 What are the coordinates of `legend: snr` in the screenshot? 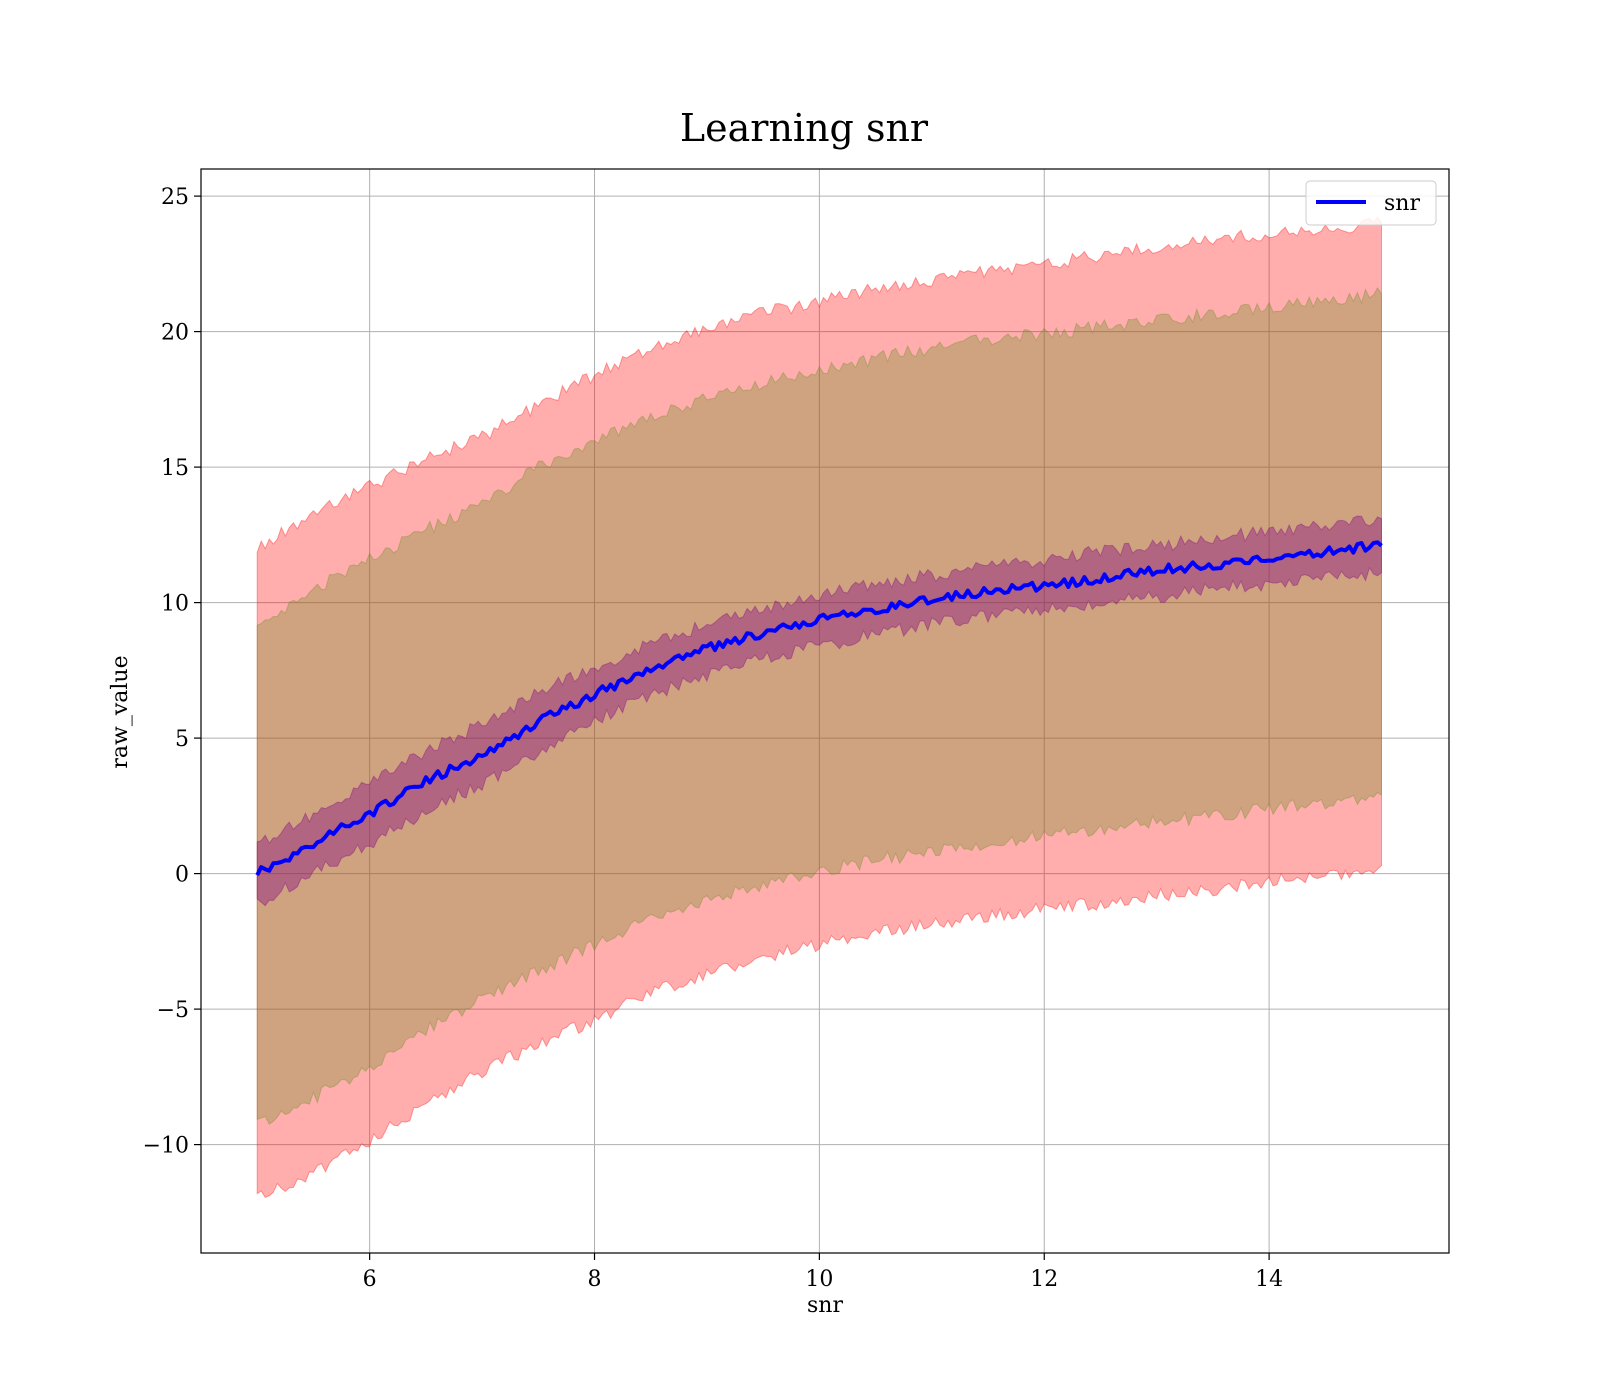 It's located at (1371, 203).